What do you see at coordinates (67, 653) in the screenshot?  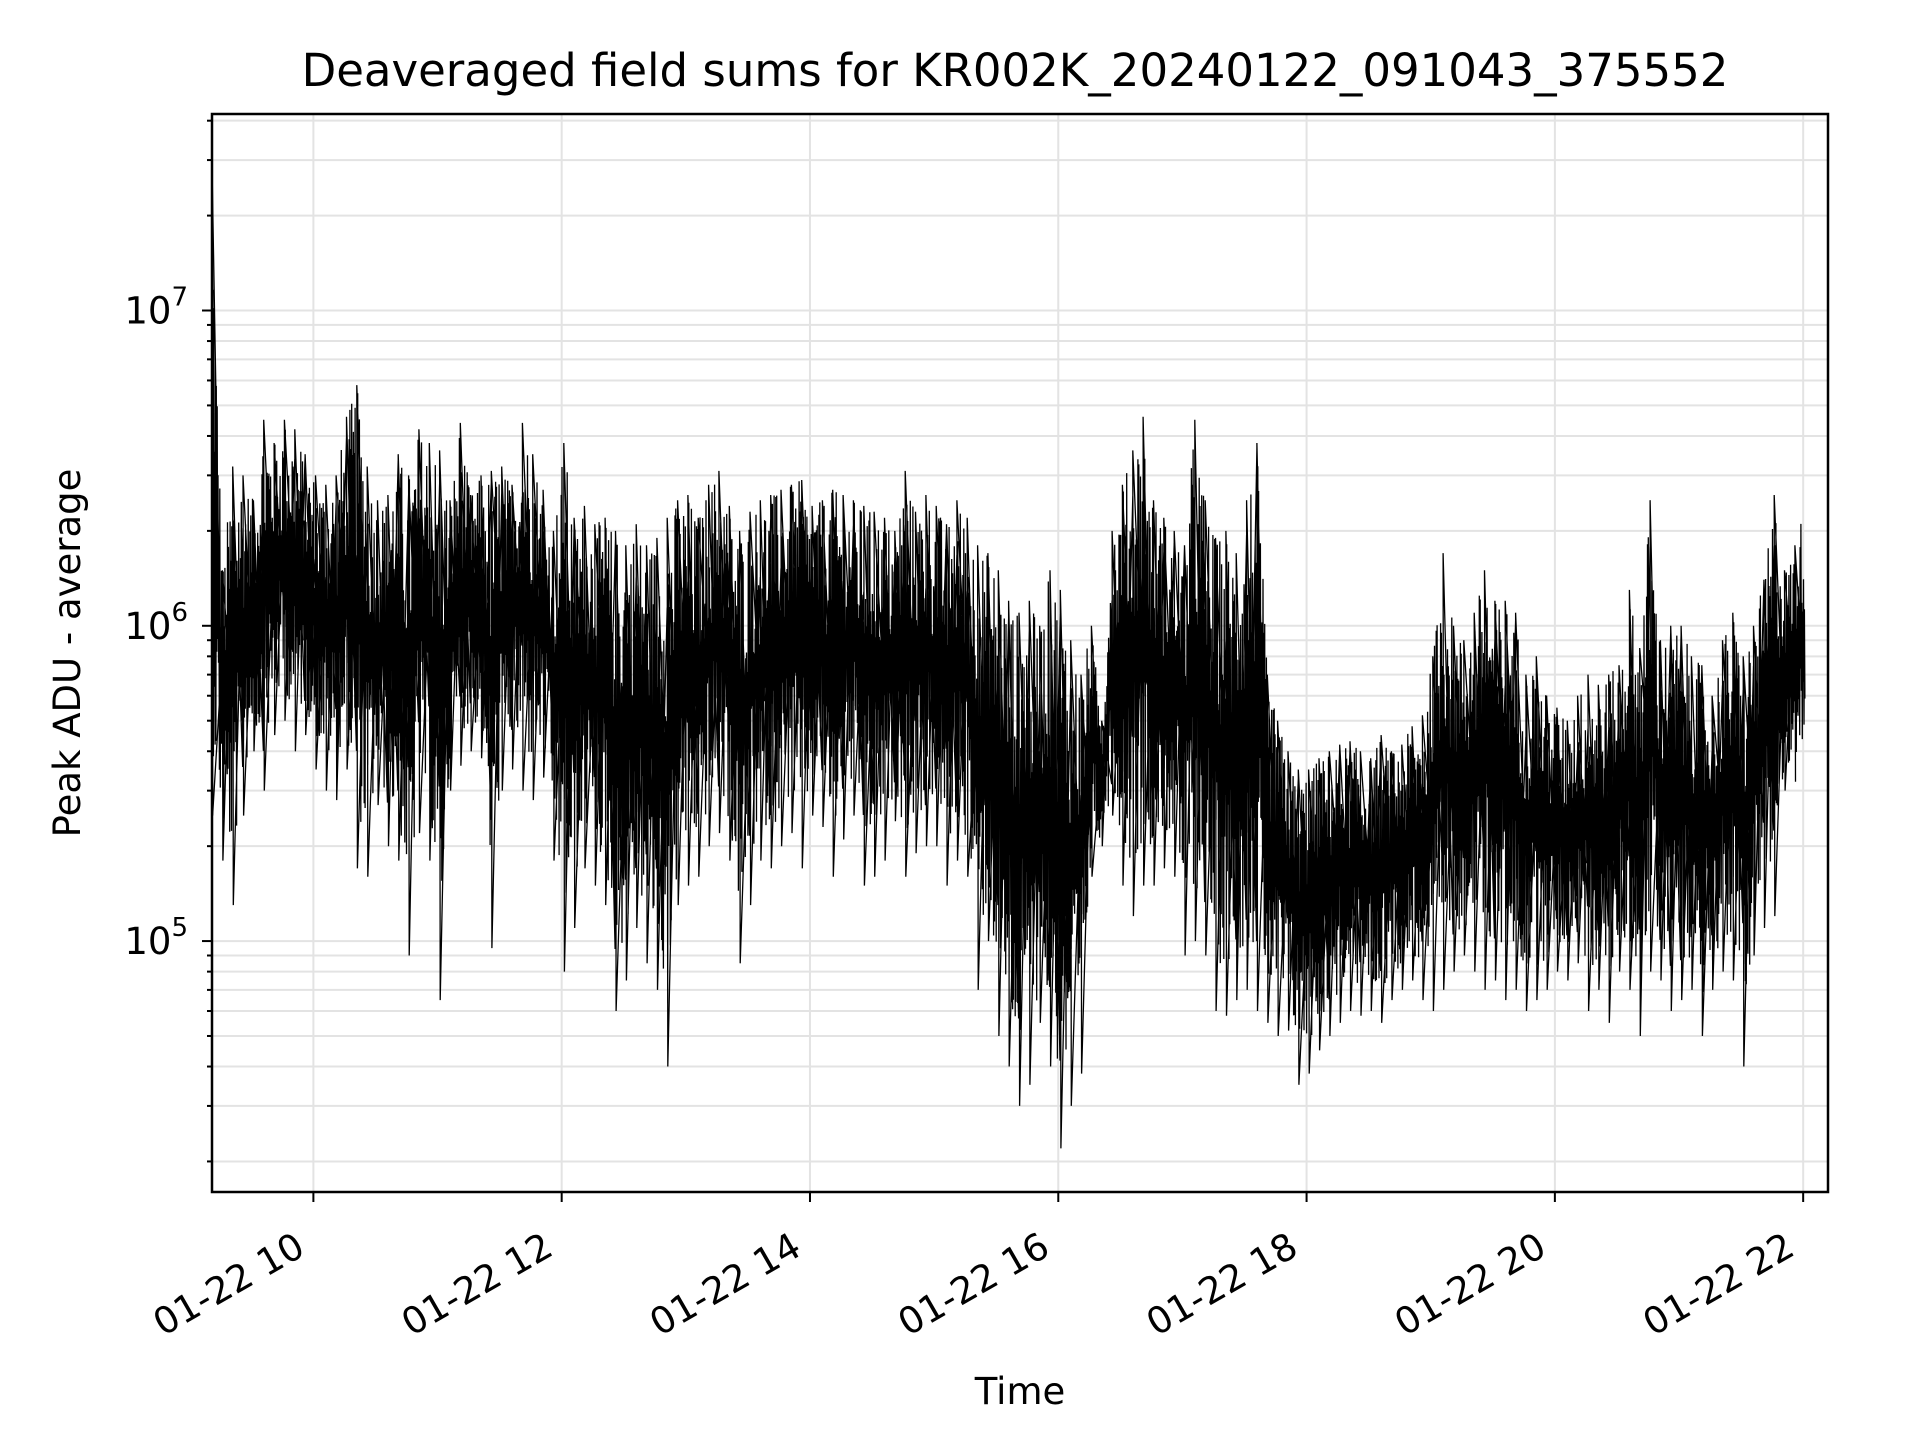 I see `y-axis-label: Peak ADU - average` at bounding box center [67, 653].